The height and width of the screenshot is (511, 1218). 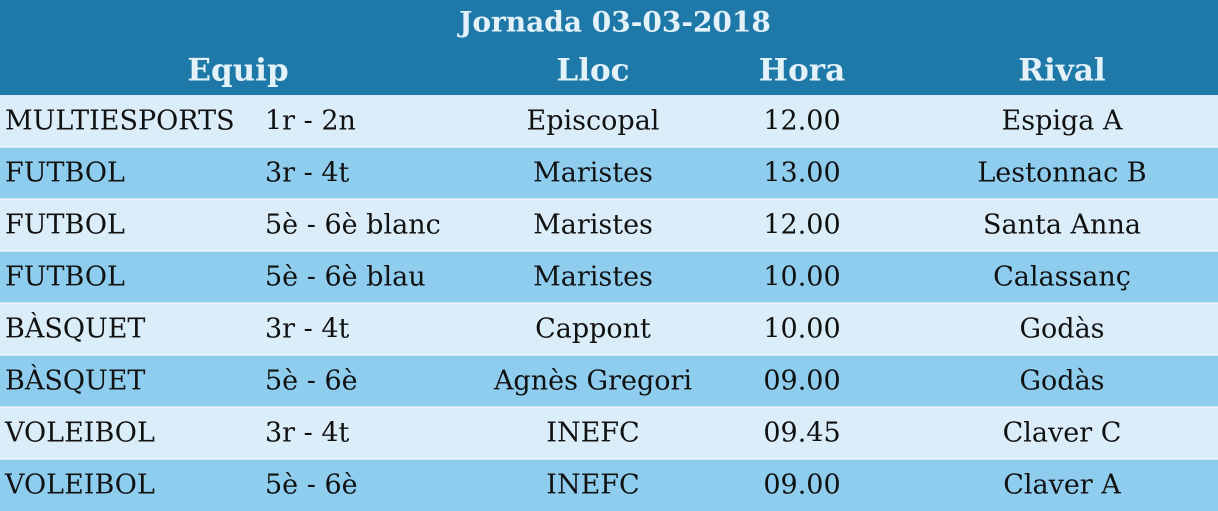 What do you see at coordinates (1062, 433) in the screenshot?
I see `rival-cell: Claver C` at bounding box center [1062, 433].